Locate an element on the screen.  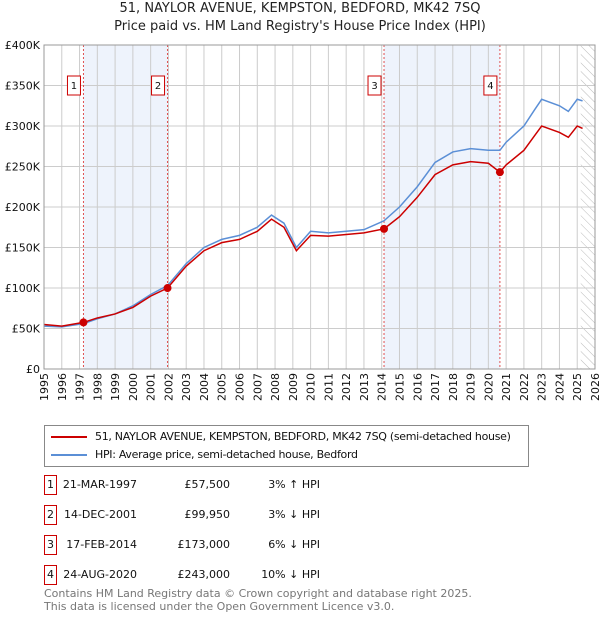
x-tick-label: 2016 is located at coordinates (417, 387).